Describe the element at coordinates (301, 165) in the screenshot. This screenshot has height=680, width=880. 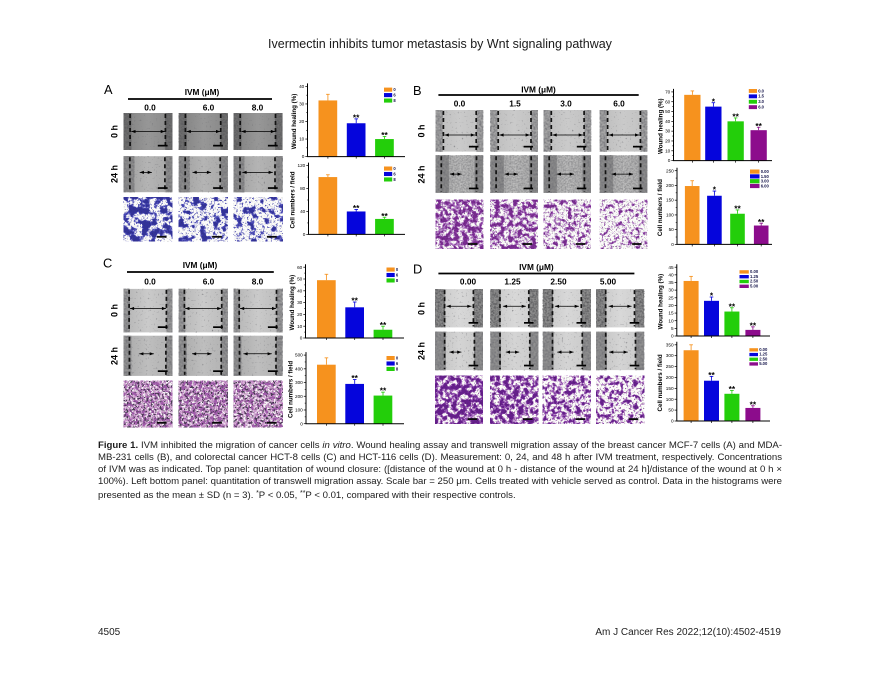
I see `svg-text: 120` at that location.